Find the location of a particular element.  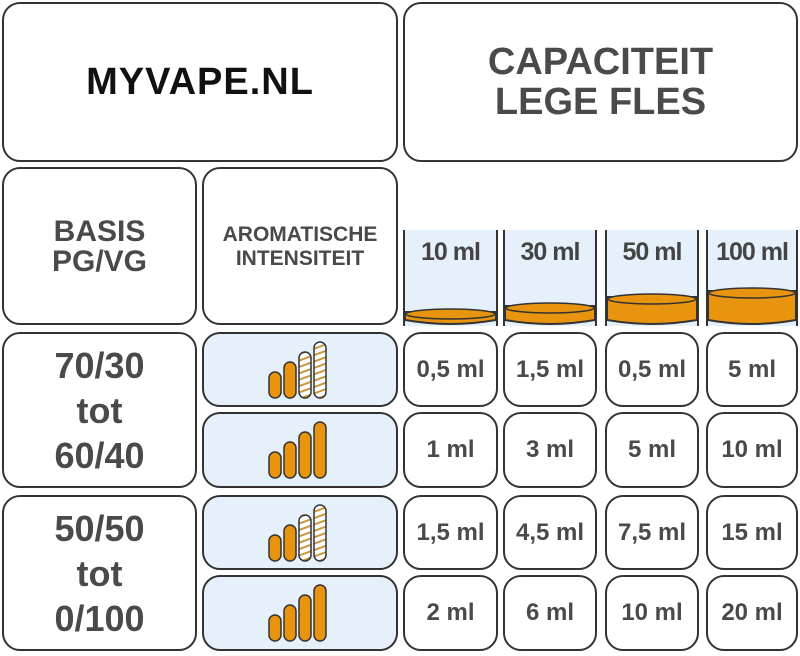

dose-cell: 6 ml is located at coordinates (550, 613).